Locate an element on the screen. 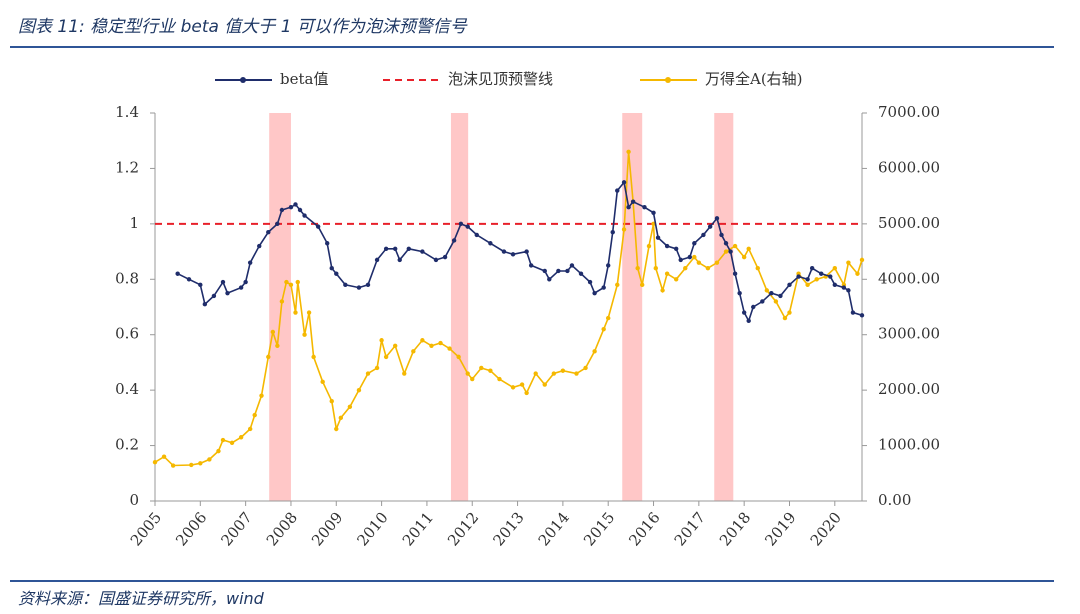 This screenshot has width=1080, height=614. x-tick-label: 2017 is located at coordinates (690, 529).